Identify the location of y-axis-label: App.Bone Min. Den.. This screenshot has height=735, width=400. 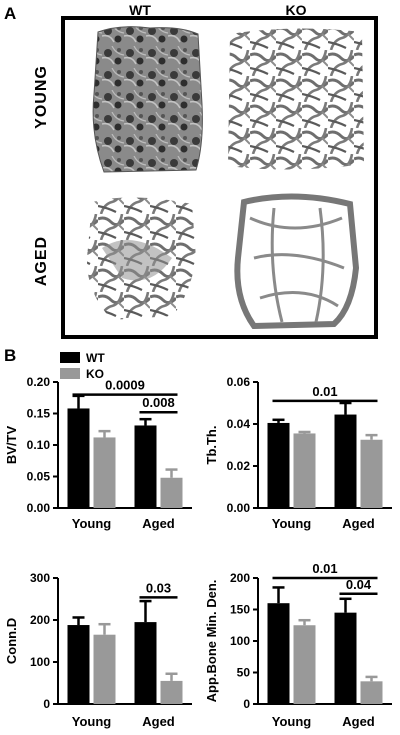
(211, 641).